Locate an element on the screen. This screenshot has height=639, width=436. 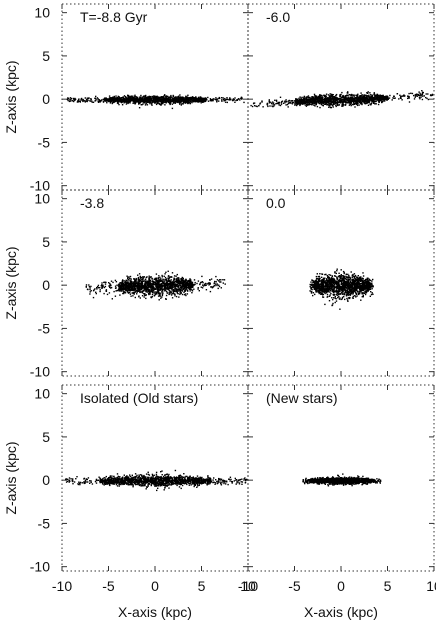
panel-label: -3.8 is located at coordinates (92, 203).